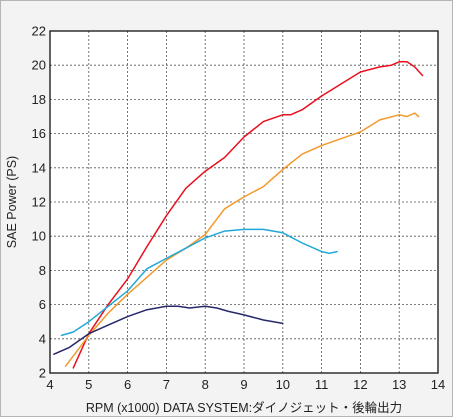 This screenshot has width=453, height=418. I want to click on y-tick-label: 6, so click(42, 304).